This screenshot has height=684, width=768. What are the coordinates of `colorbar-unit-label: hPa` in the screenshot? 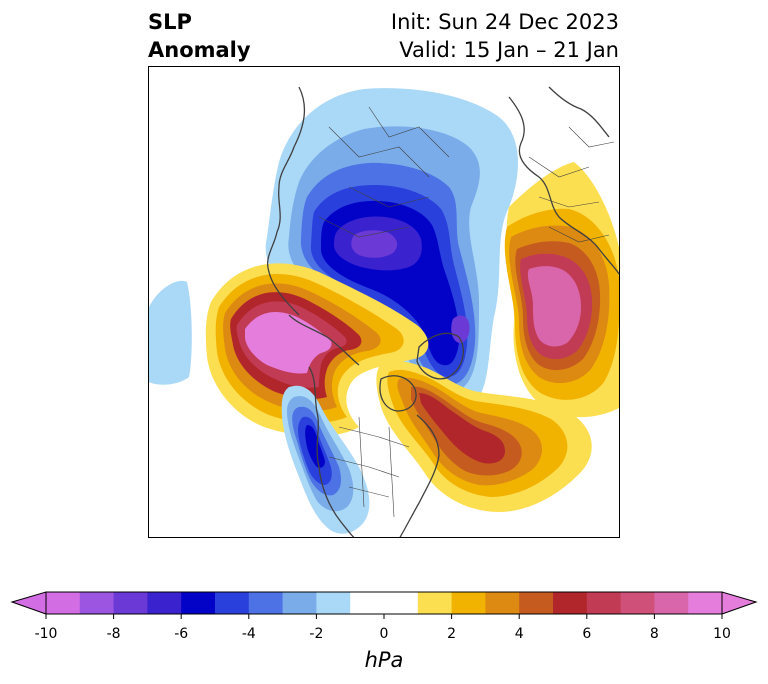 It's located at (384, 660).